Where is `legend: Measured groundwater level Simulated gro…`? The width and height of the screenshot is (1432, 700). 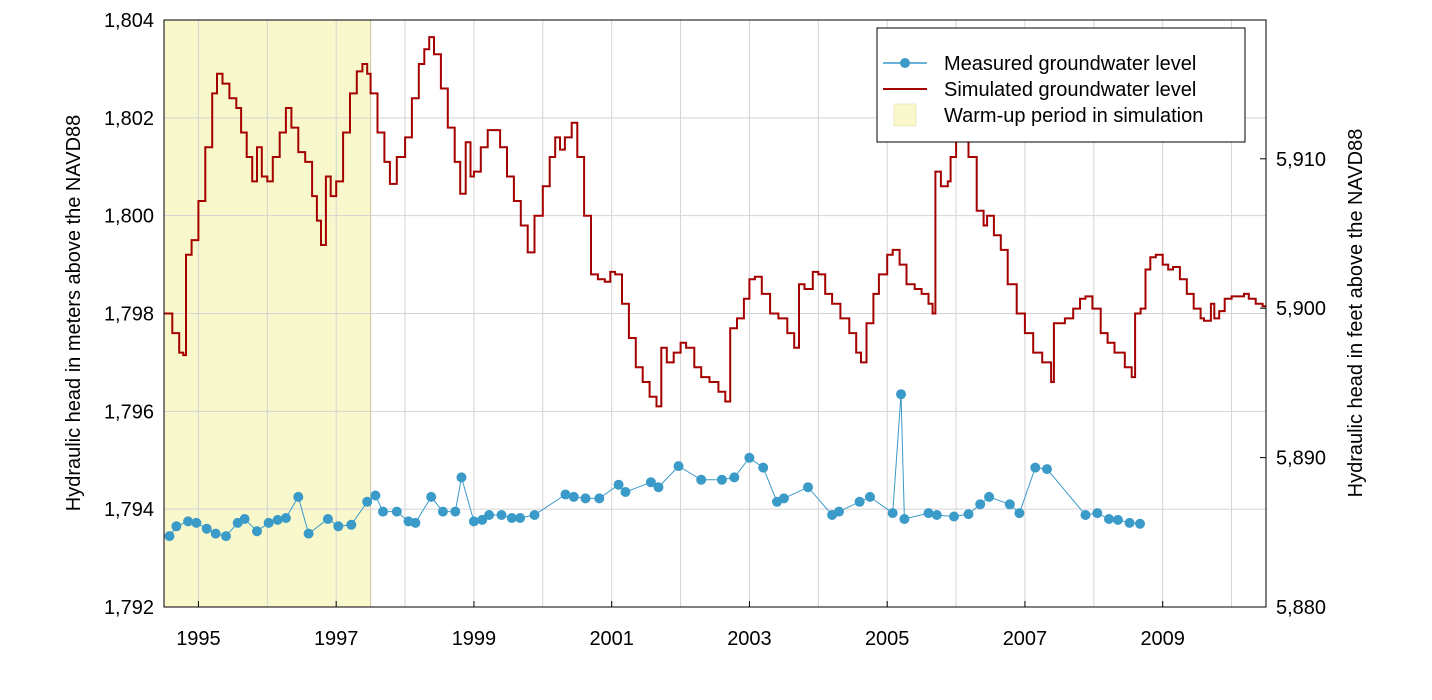 legend: Measured groundwater level Simulated gro… is located at coordinates (1061, 85).